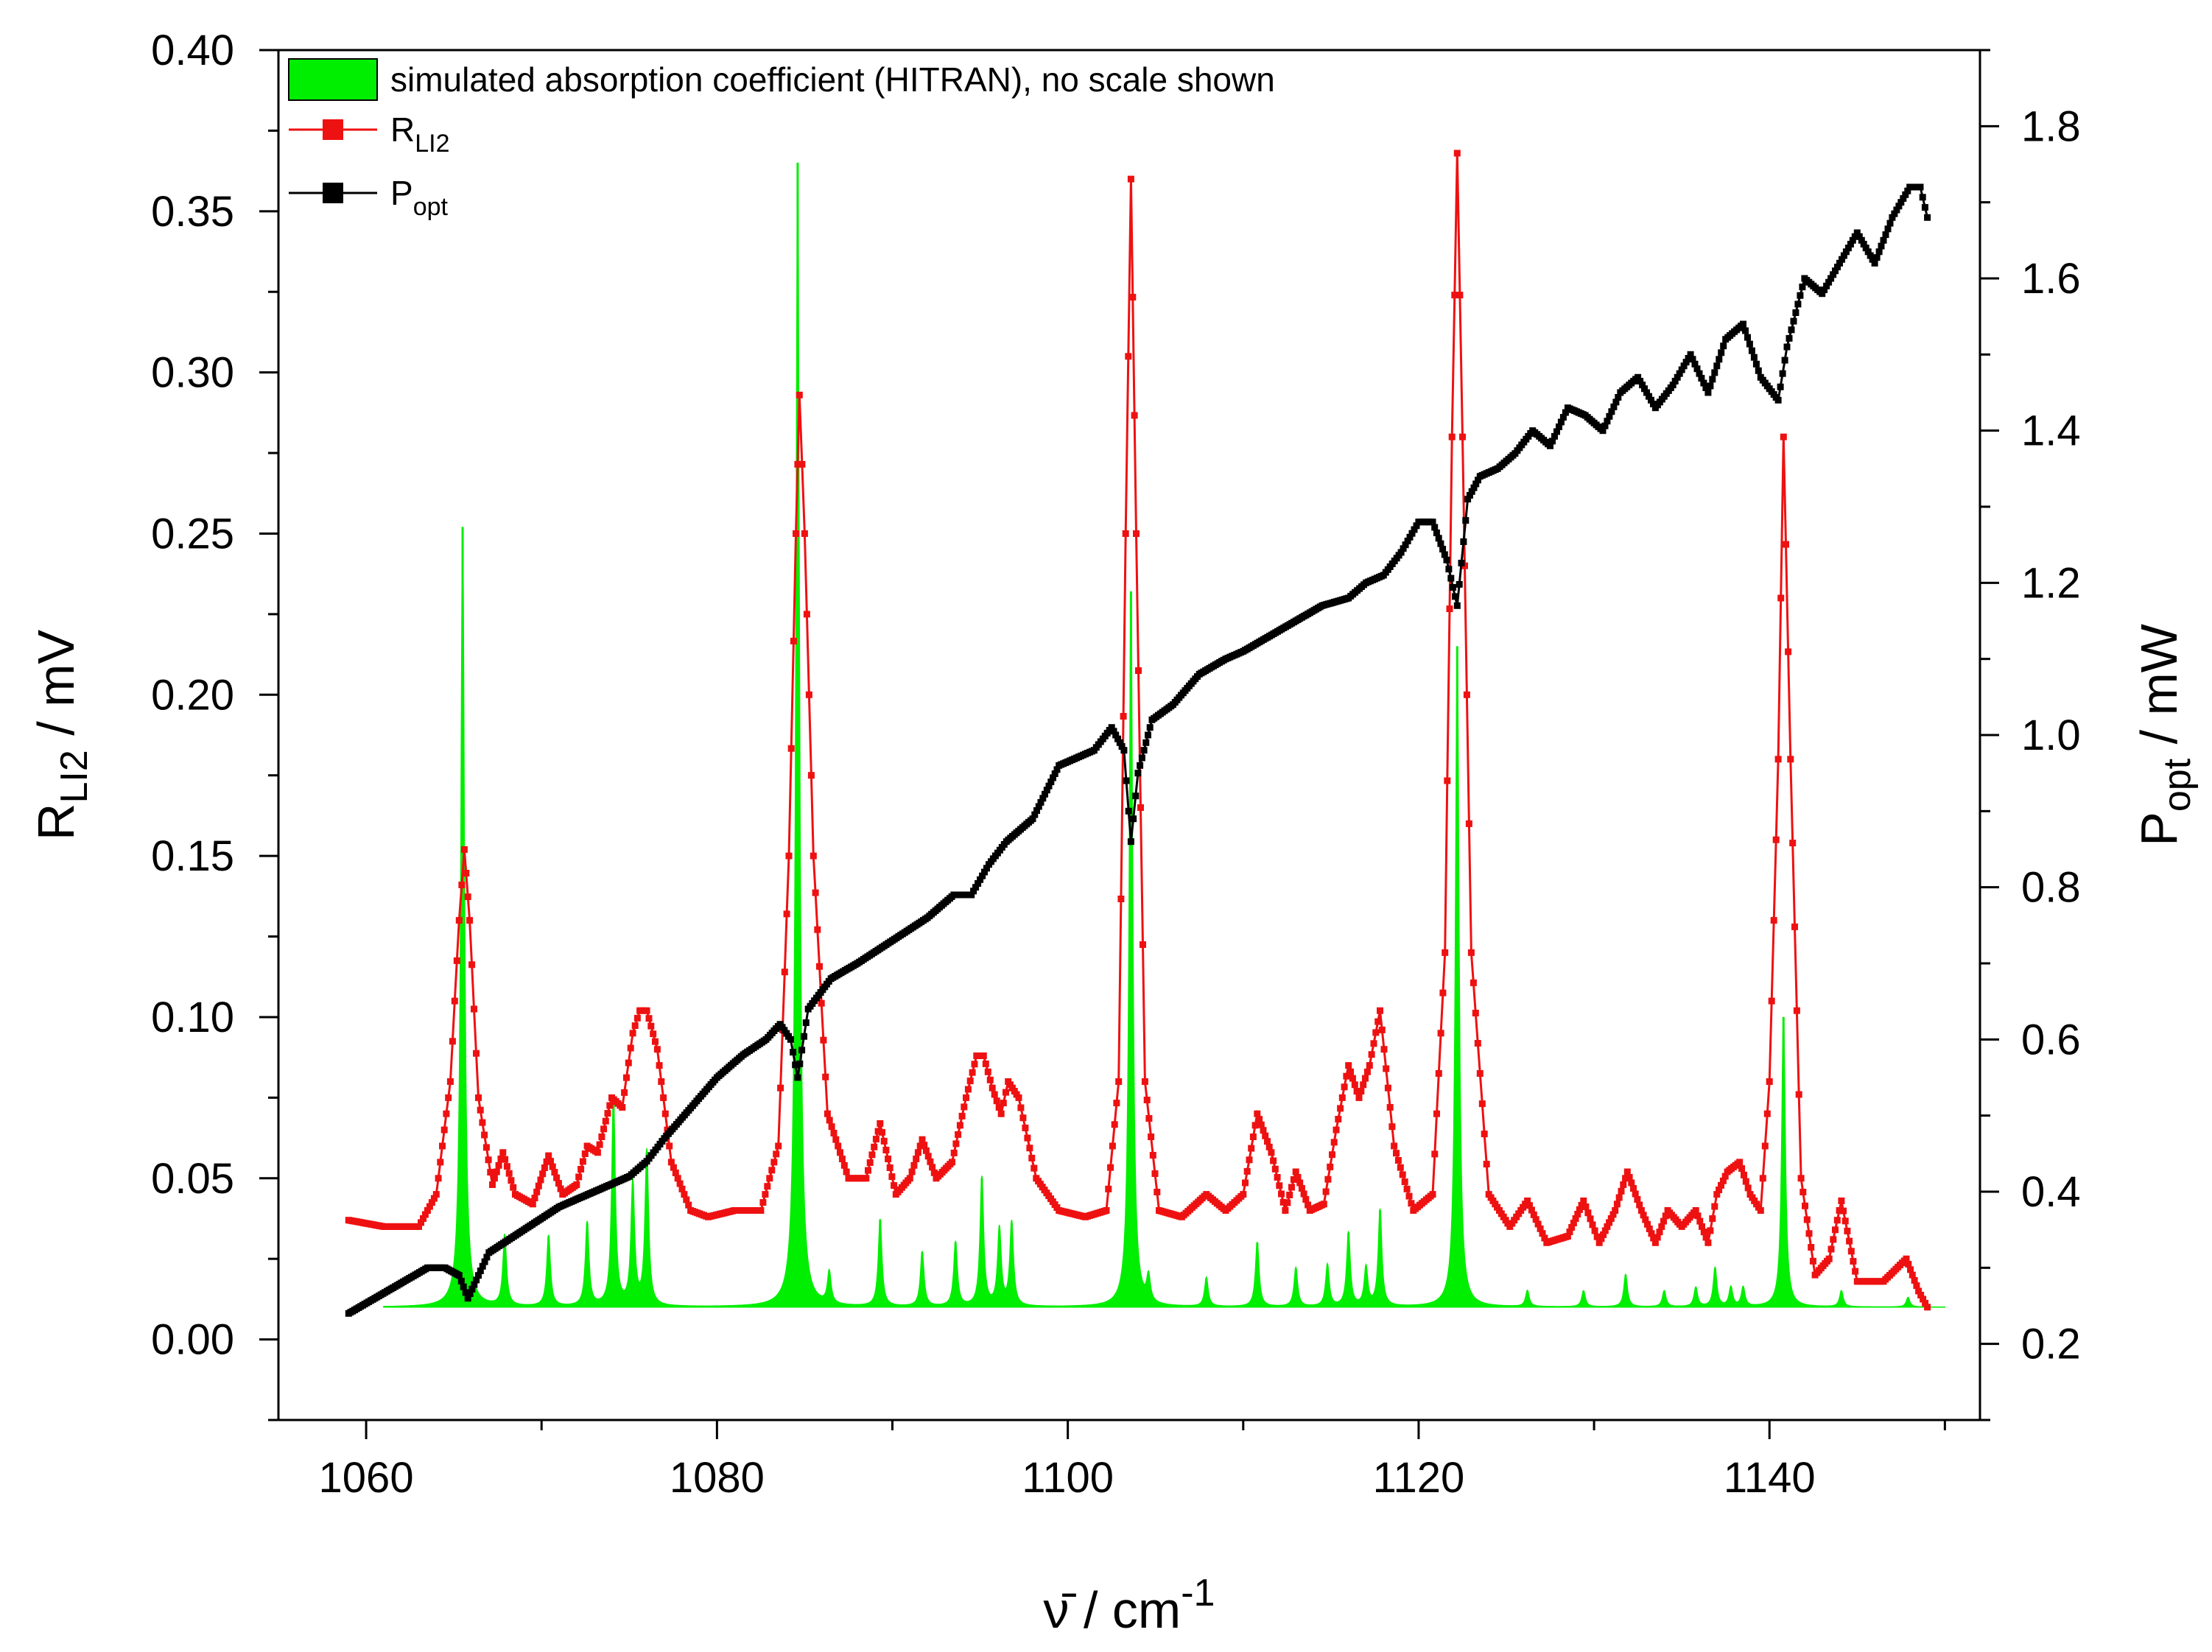 This screenshot has width=2212, height=1652. I want to click on legend-marker-r-li2, so click(333, 129).